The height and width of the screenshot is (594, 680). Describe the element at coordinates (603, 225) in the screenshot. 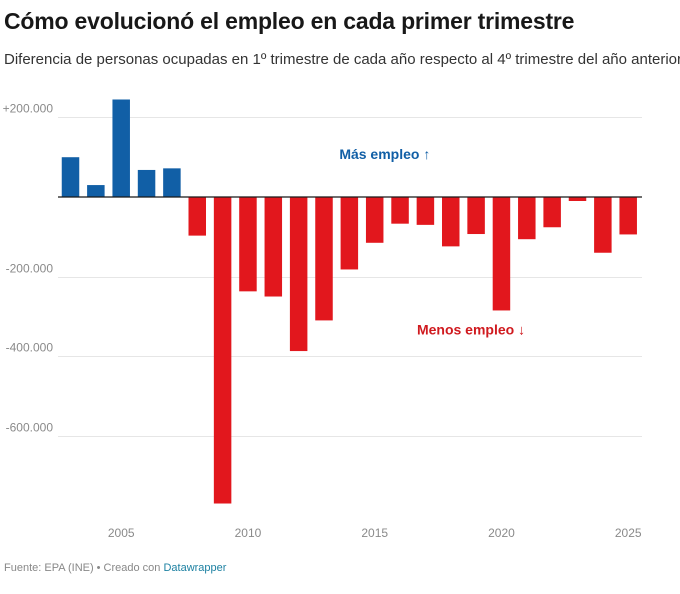

I see `bar-2024` at that location.